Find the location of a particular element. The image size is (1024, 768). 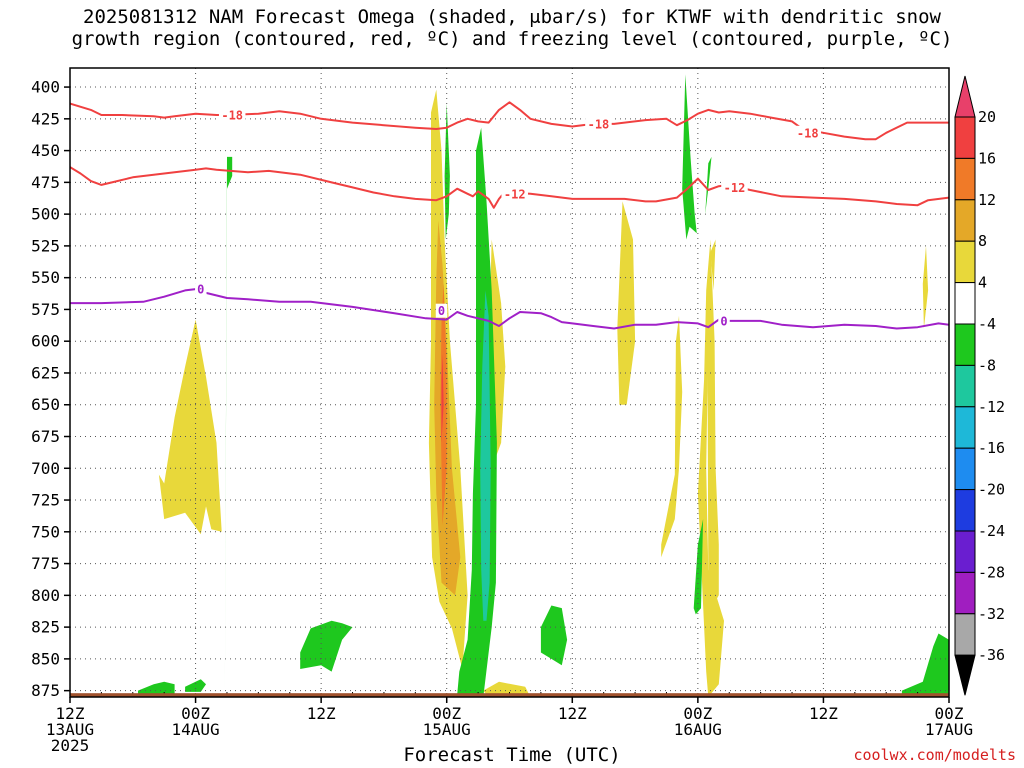

y-tick-label: 725 is located at coordinates (45, 500).